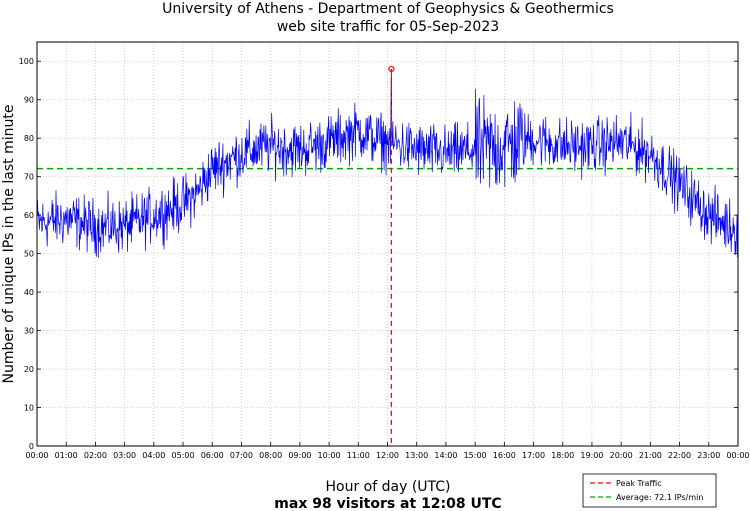 Image resolution: width=750 pixels, height=511 pixels. I want to click on x-tick-label: 13:00, so click(416, 455).